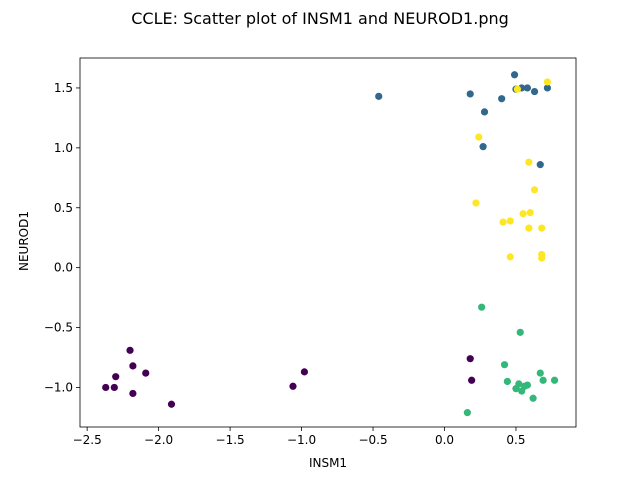 Image resolution: width=640 pixels, height=480 pixels. Describe the element at coordinates (301, 440) in the screenshot. I see `x-tick-label: −1.0` at that location.